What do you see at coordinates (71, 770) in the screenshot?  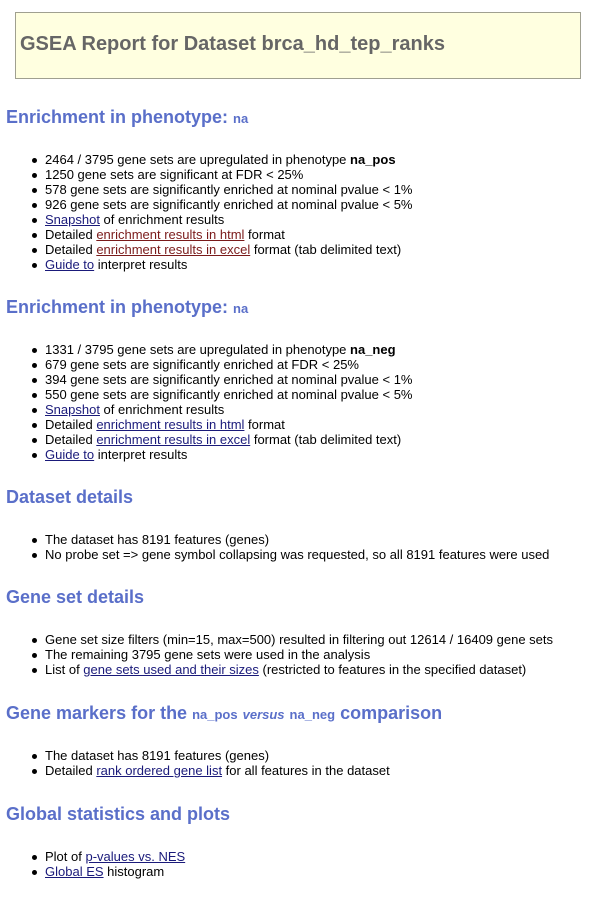 I see `detailed-prefix: Detailed` at bounding box center [71, 770].